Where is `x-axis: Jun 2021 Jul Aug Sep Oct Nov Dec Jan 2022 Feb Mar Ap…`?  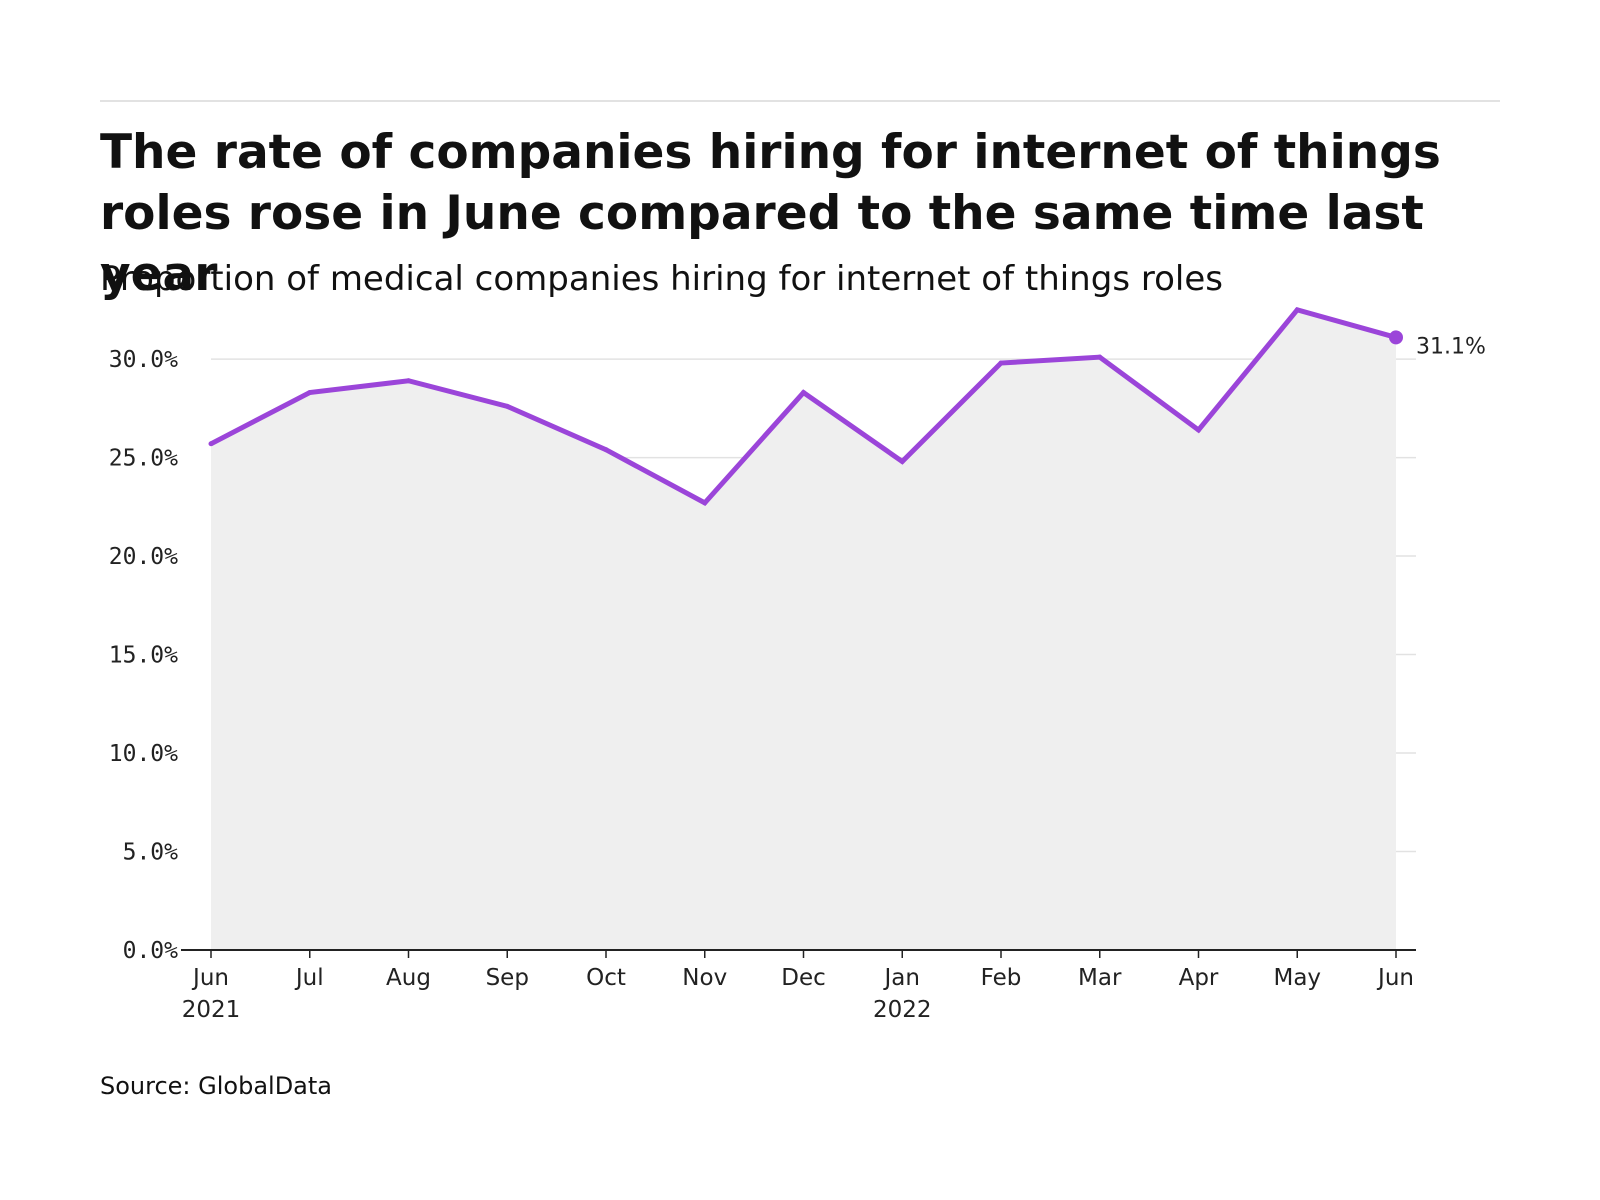 x-axis: Jun 2021 Jul Aug Sep Oct Nov Dec Jan 2022 Feb Mar Ap… is located at coordinates (798, 986).